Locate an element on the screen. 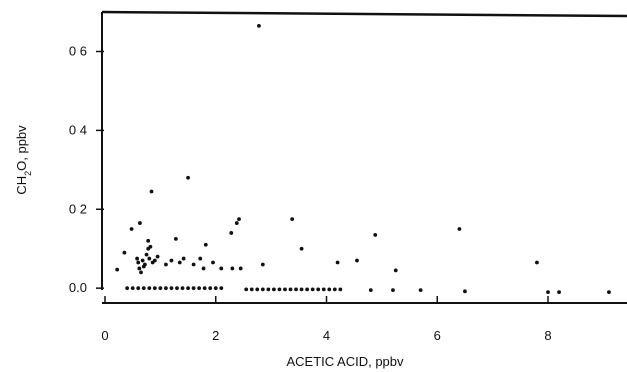  y-axis-title: CH2O, ppbv is located at coordinates (23, 160).